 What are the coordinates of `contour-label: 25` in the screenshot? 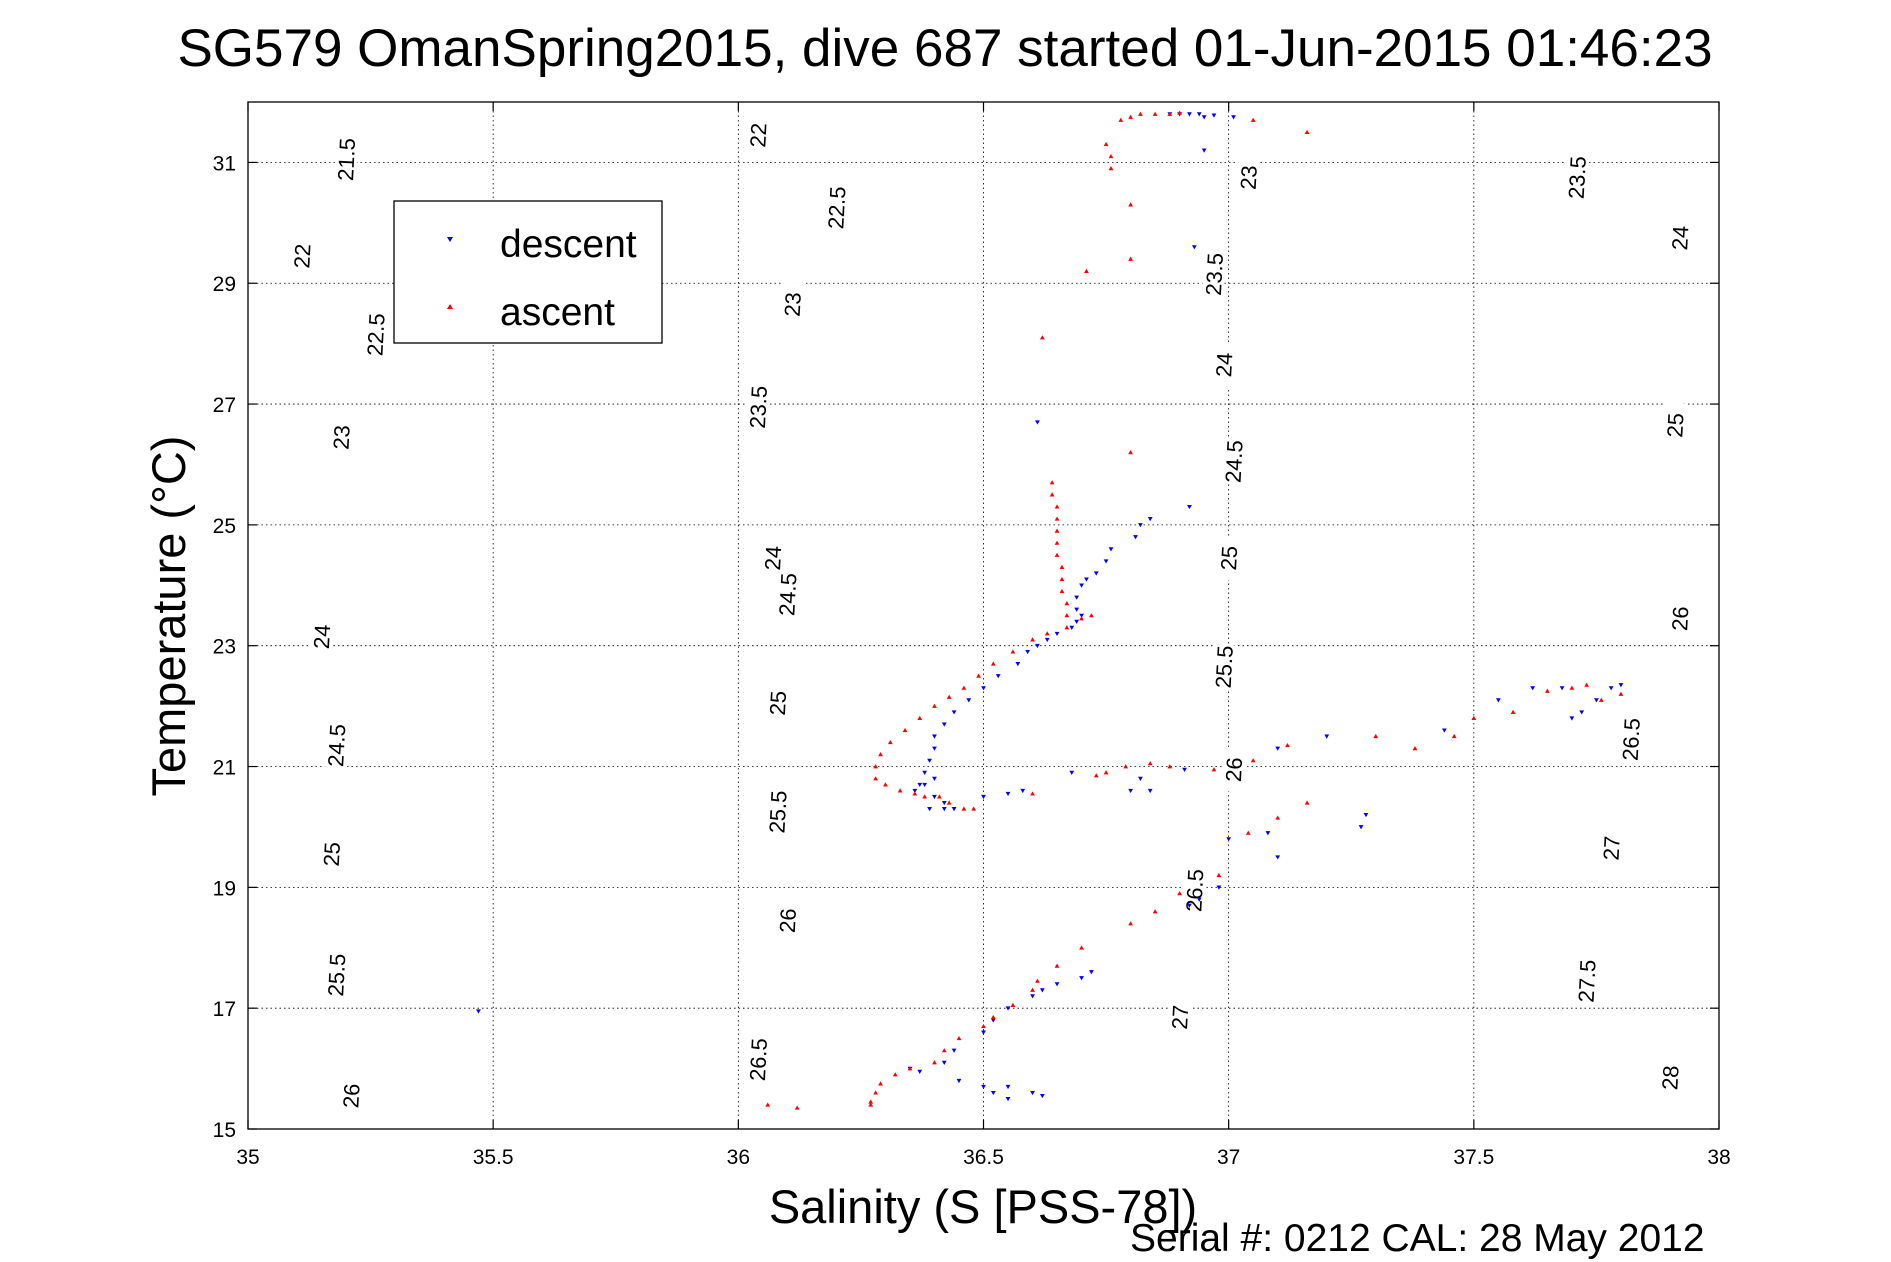 It's located at (1229, 558).